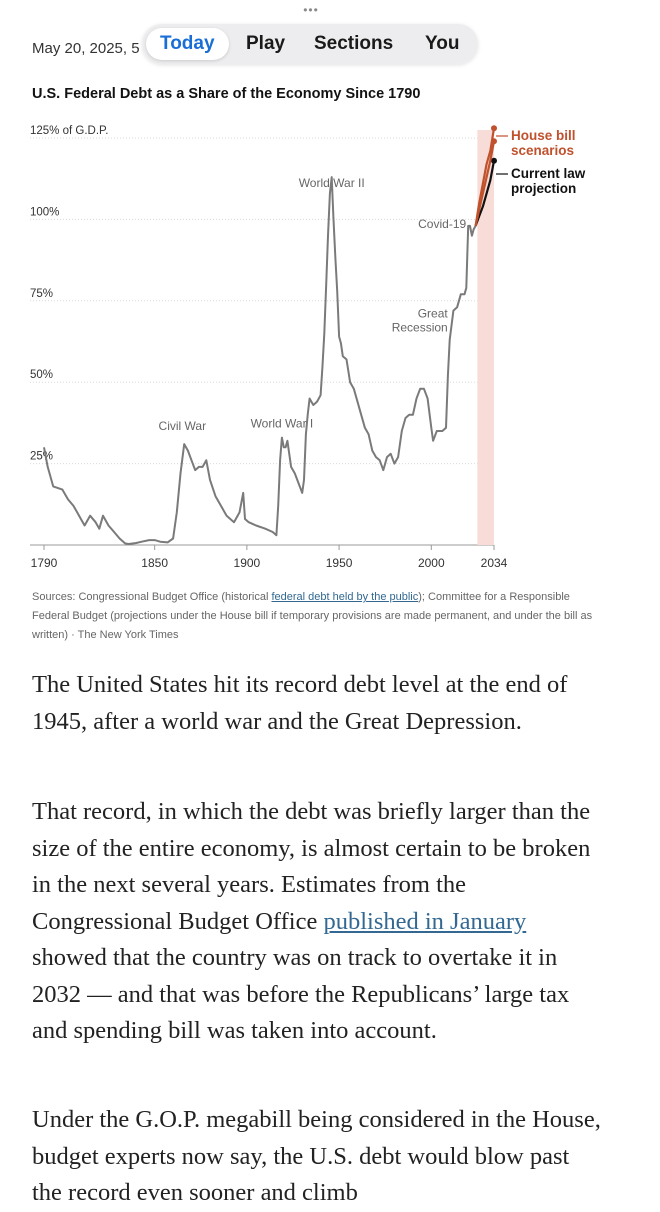  What do you see at coordinates (442, 224) in the screenshot?
I see `annotation-label: Covid-19` at bounding box center [442, 224].